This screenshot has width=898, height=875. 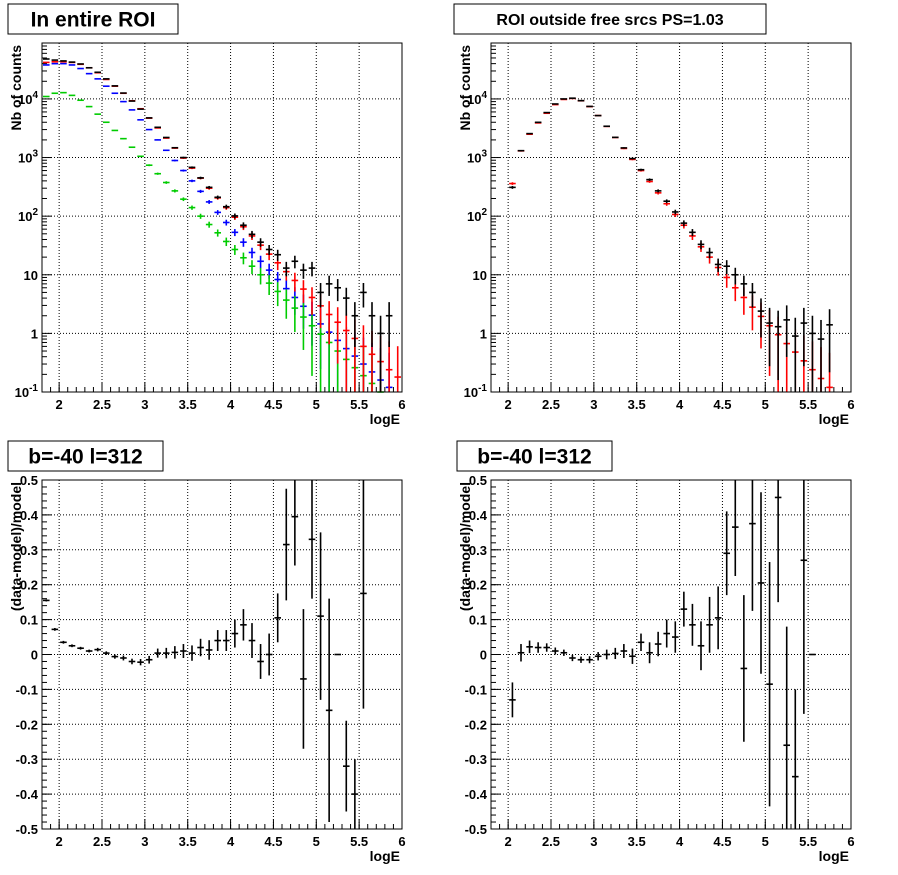 What do you see at coordinates (231, 841) in the screenshot?
I see `x-tick-label: 4` at bounding box center [231, 841].